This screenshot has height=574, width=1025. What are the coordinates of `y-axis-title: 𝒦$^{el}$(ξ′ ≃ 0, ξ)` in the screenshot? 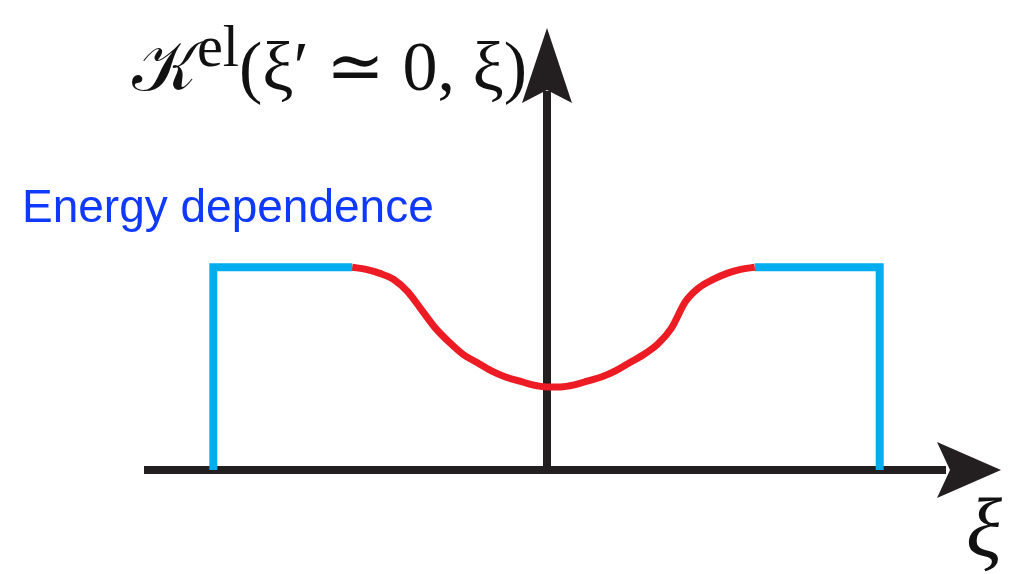 It's located at (329, 59).